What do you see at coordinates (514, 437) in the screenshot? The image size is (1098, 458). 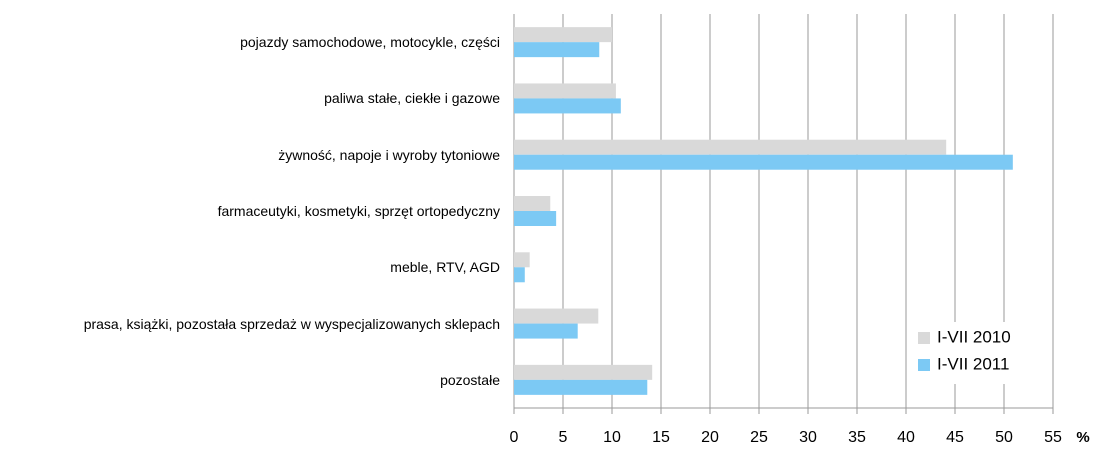 I see `x-tick-label: 0` at bounding box center [514, 437].